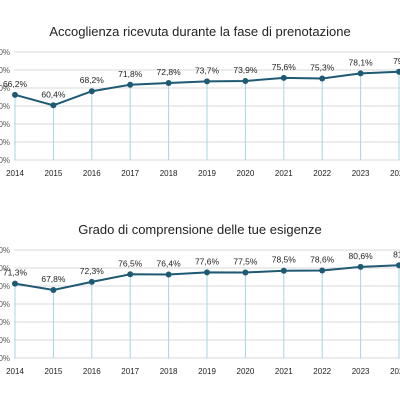  Describe the element at coordinates (322, 260) in the screenshot. I see `data-label: 78,6%` at that location.